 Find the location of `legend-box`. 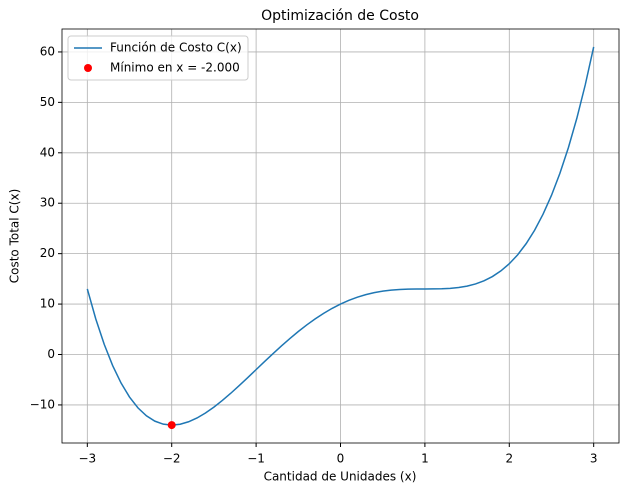

legend-box is located at coordinates (158, 58).